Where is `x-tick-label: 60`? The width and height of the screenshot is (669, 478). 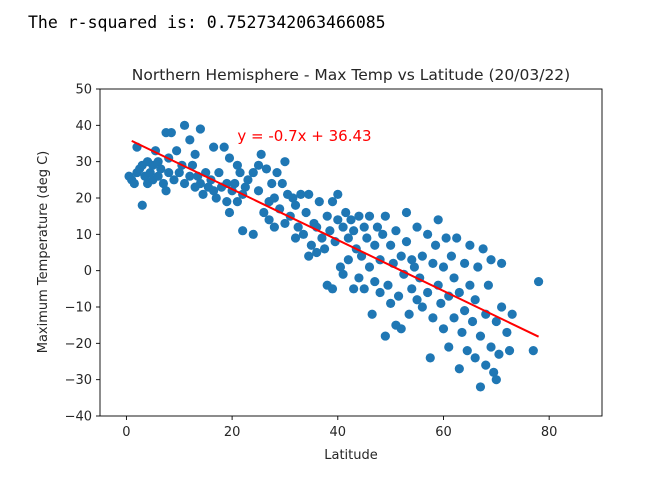 x-tick-label: 60 is located at coordinates (443, 432).